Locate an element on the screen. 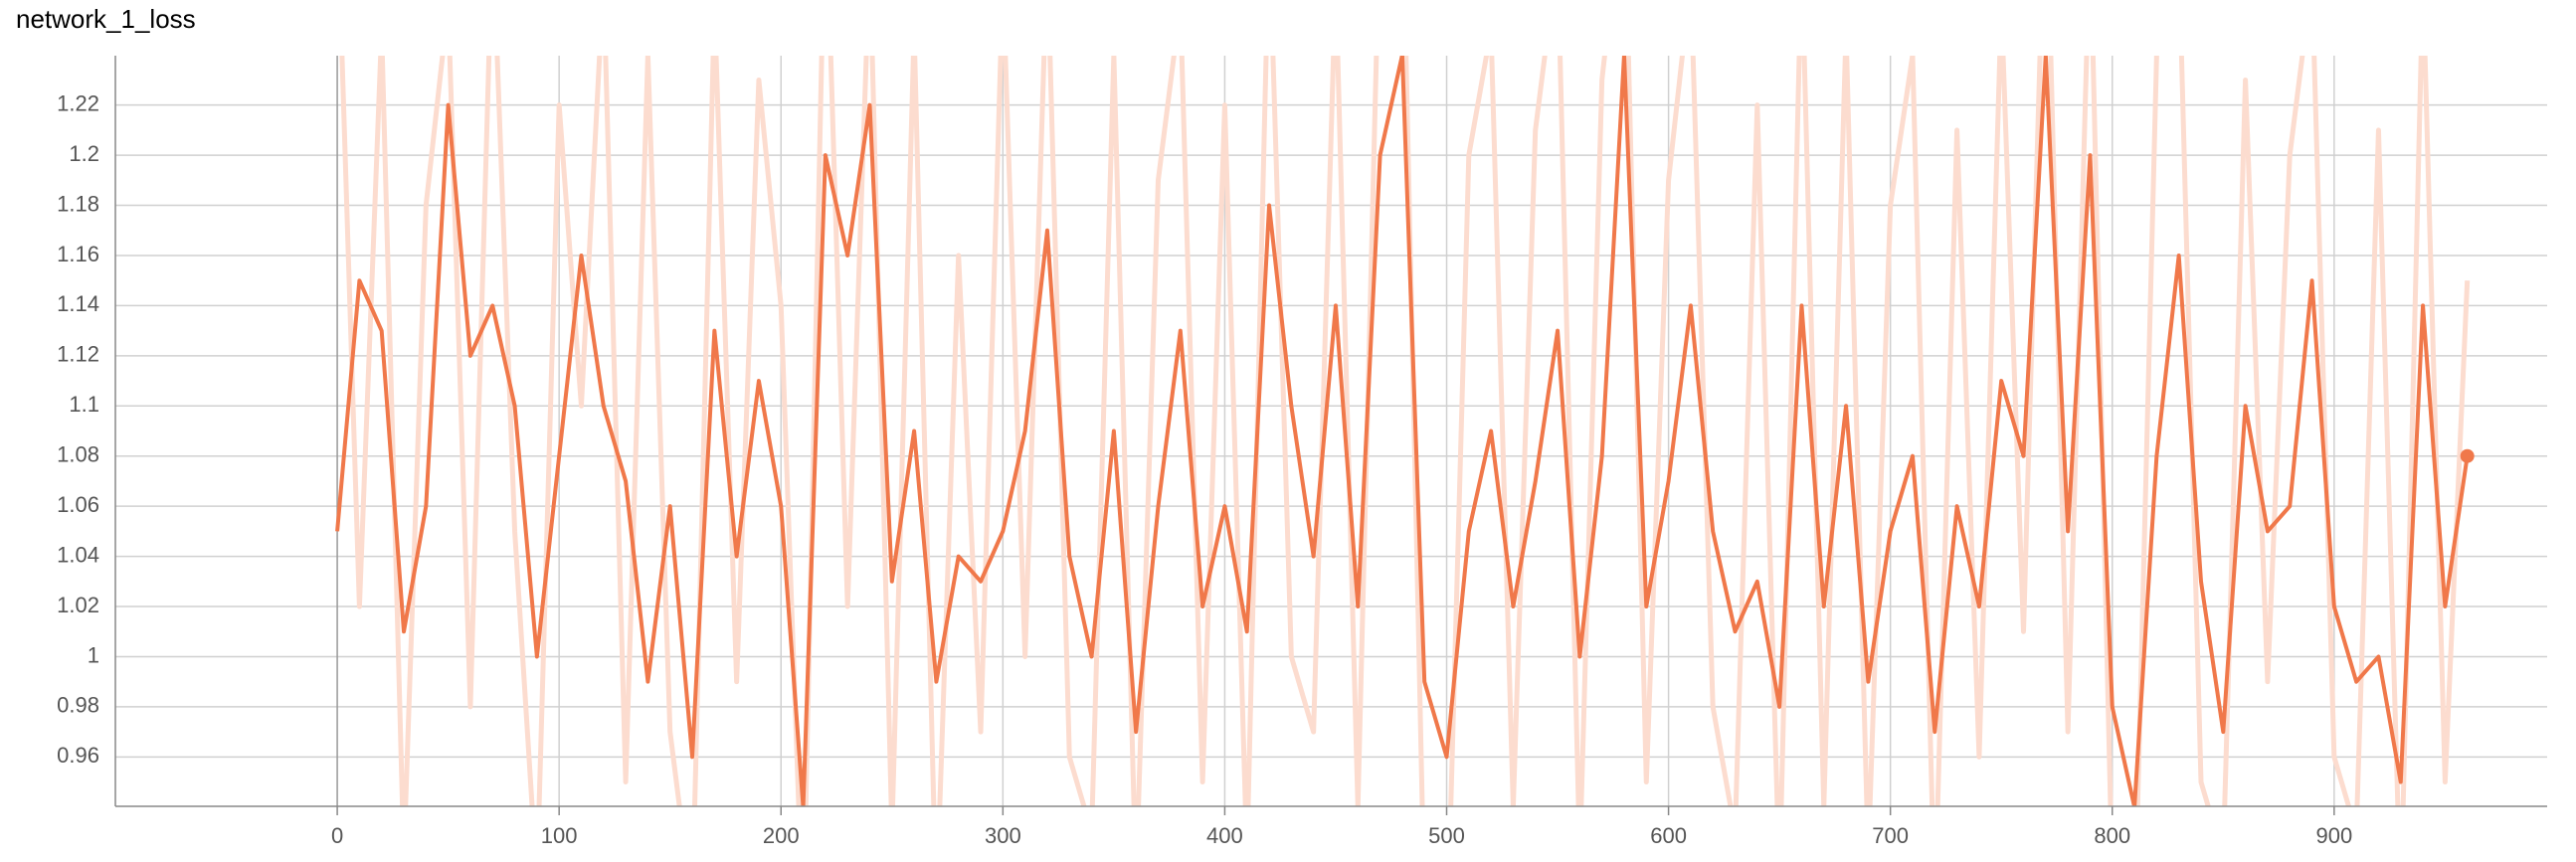  x-tick-label: 400 is located at coordinates (1224, 835).